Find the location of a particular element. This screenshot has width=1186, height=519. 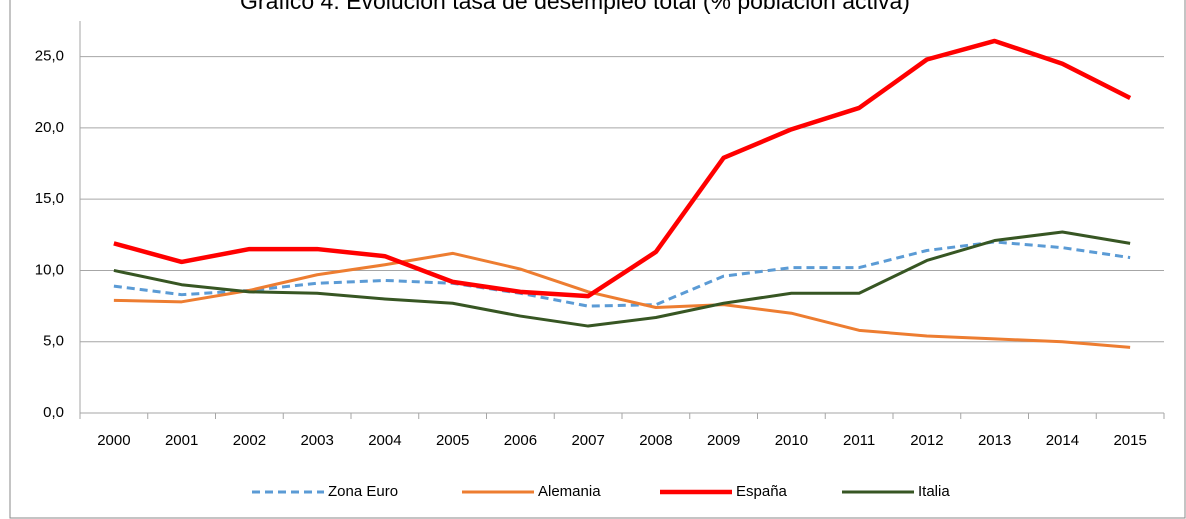

x-tick-label: 2013 is located at coordinates (994, 440).